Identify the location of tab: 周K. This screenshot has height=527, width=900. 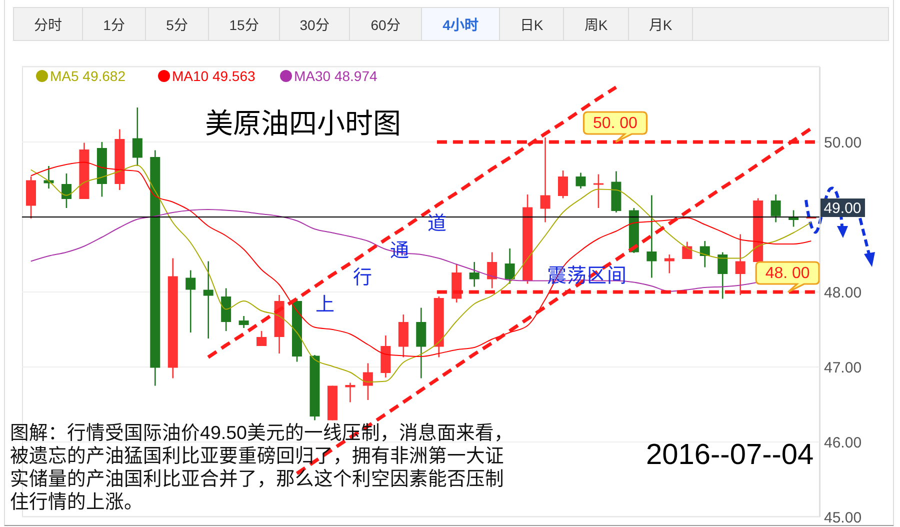
(596, 24).